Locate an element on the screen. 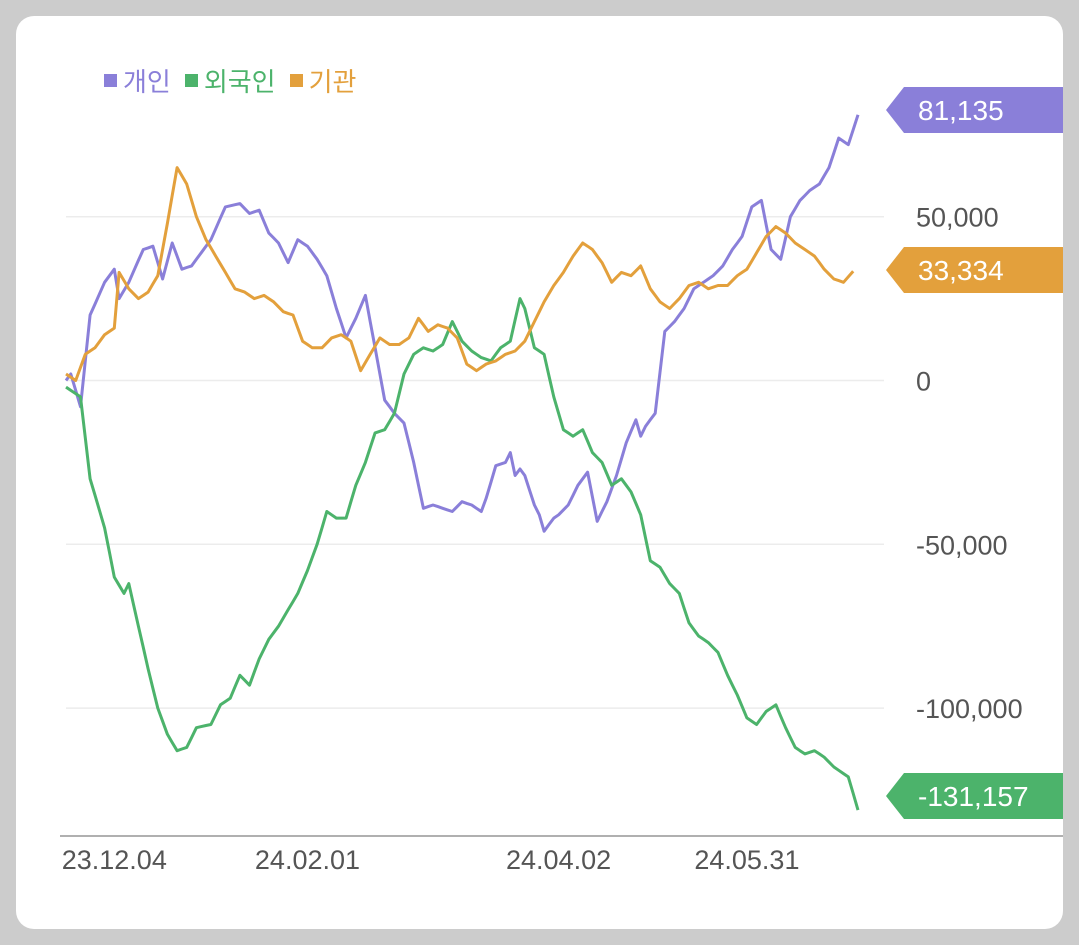 This screenshot has height=945, width=1079. chart-legend: 개인 외국인 기관 is located at coordinates (230, 80).